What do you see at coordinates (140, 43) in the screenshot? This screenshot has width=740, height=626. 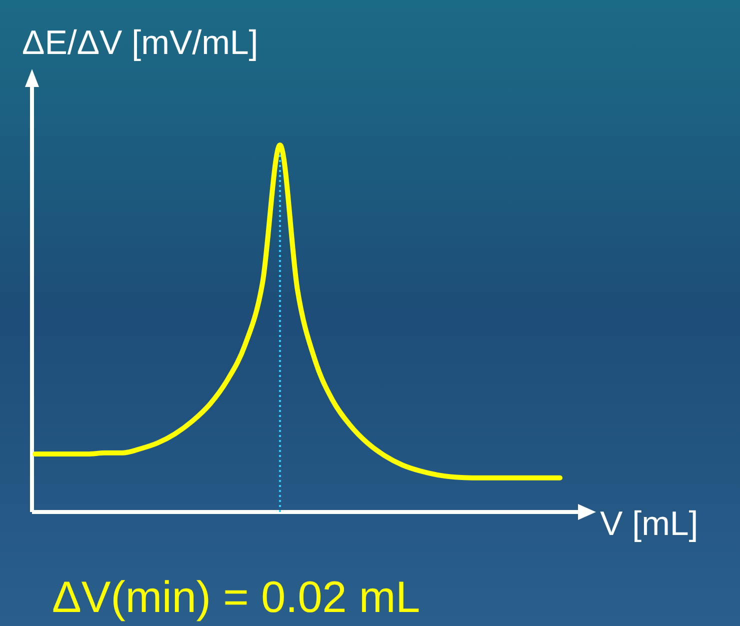 I see `y-axis-title: ΔE/ΔV [mV/mL]` at bounding box center [140, 43].